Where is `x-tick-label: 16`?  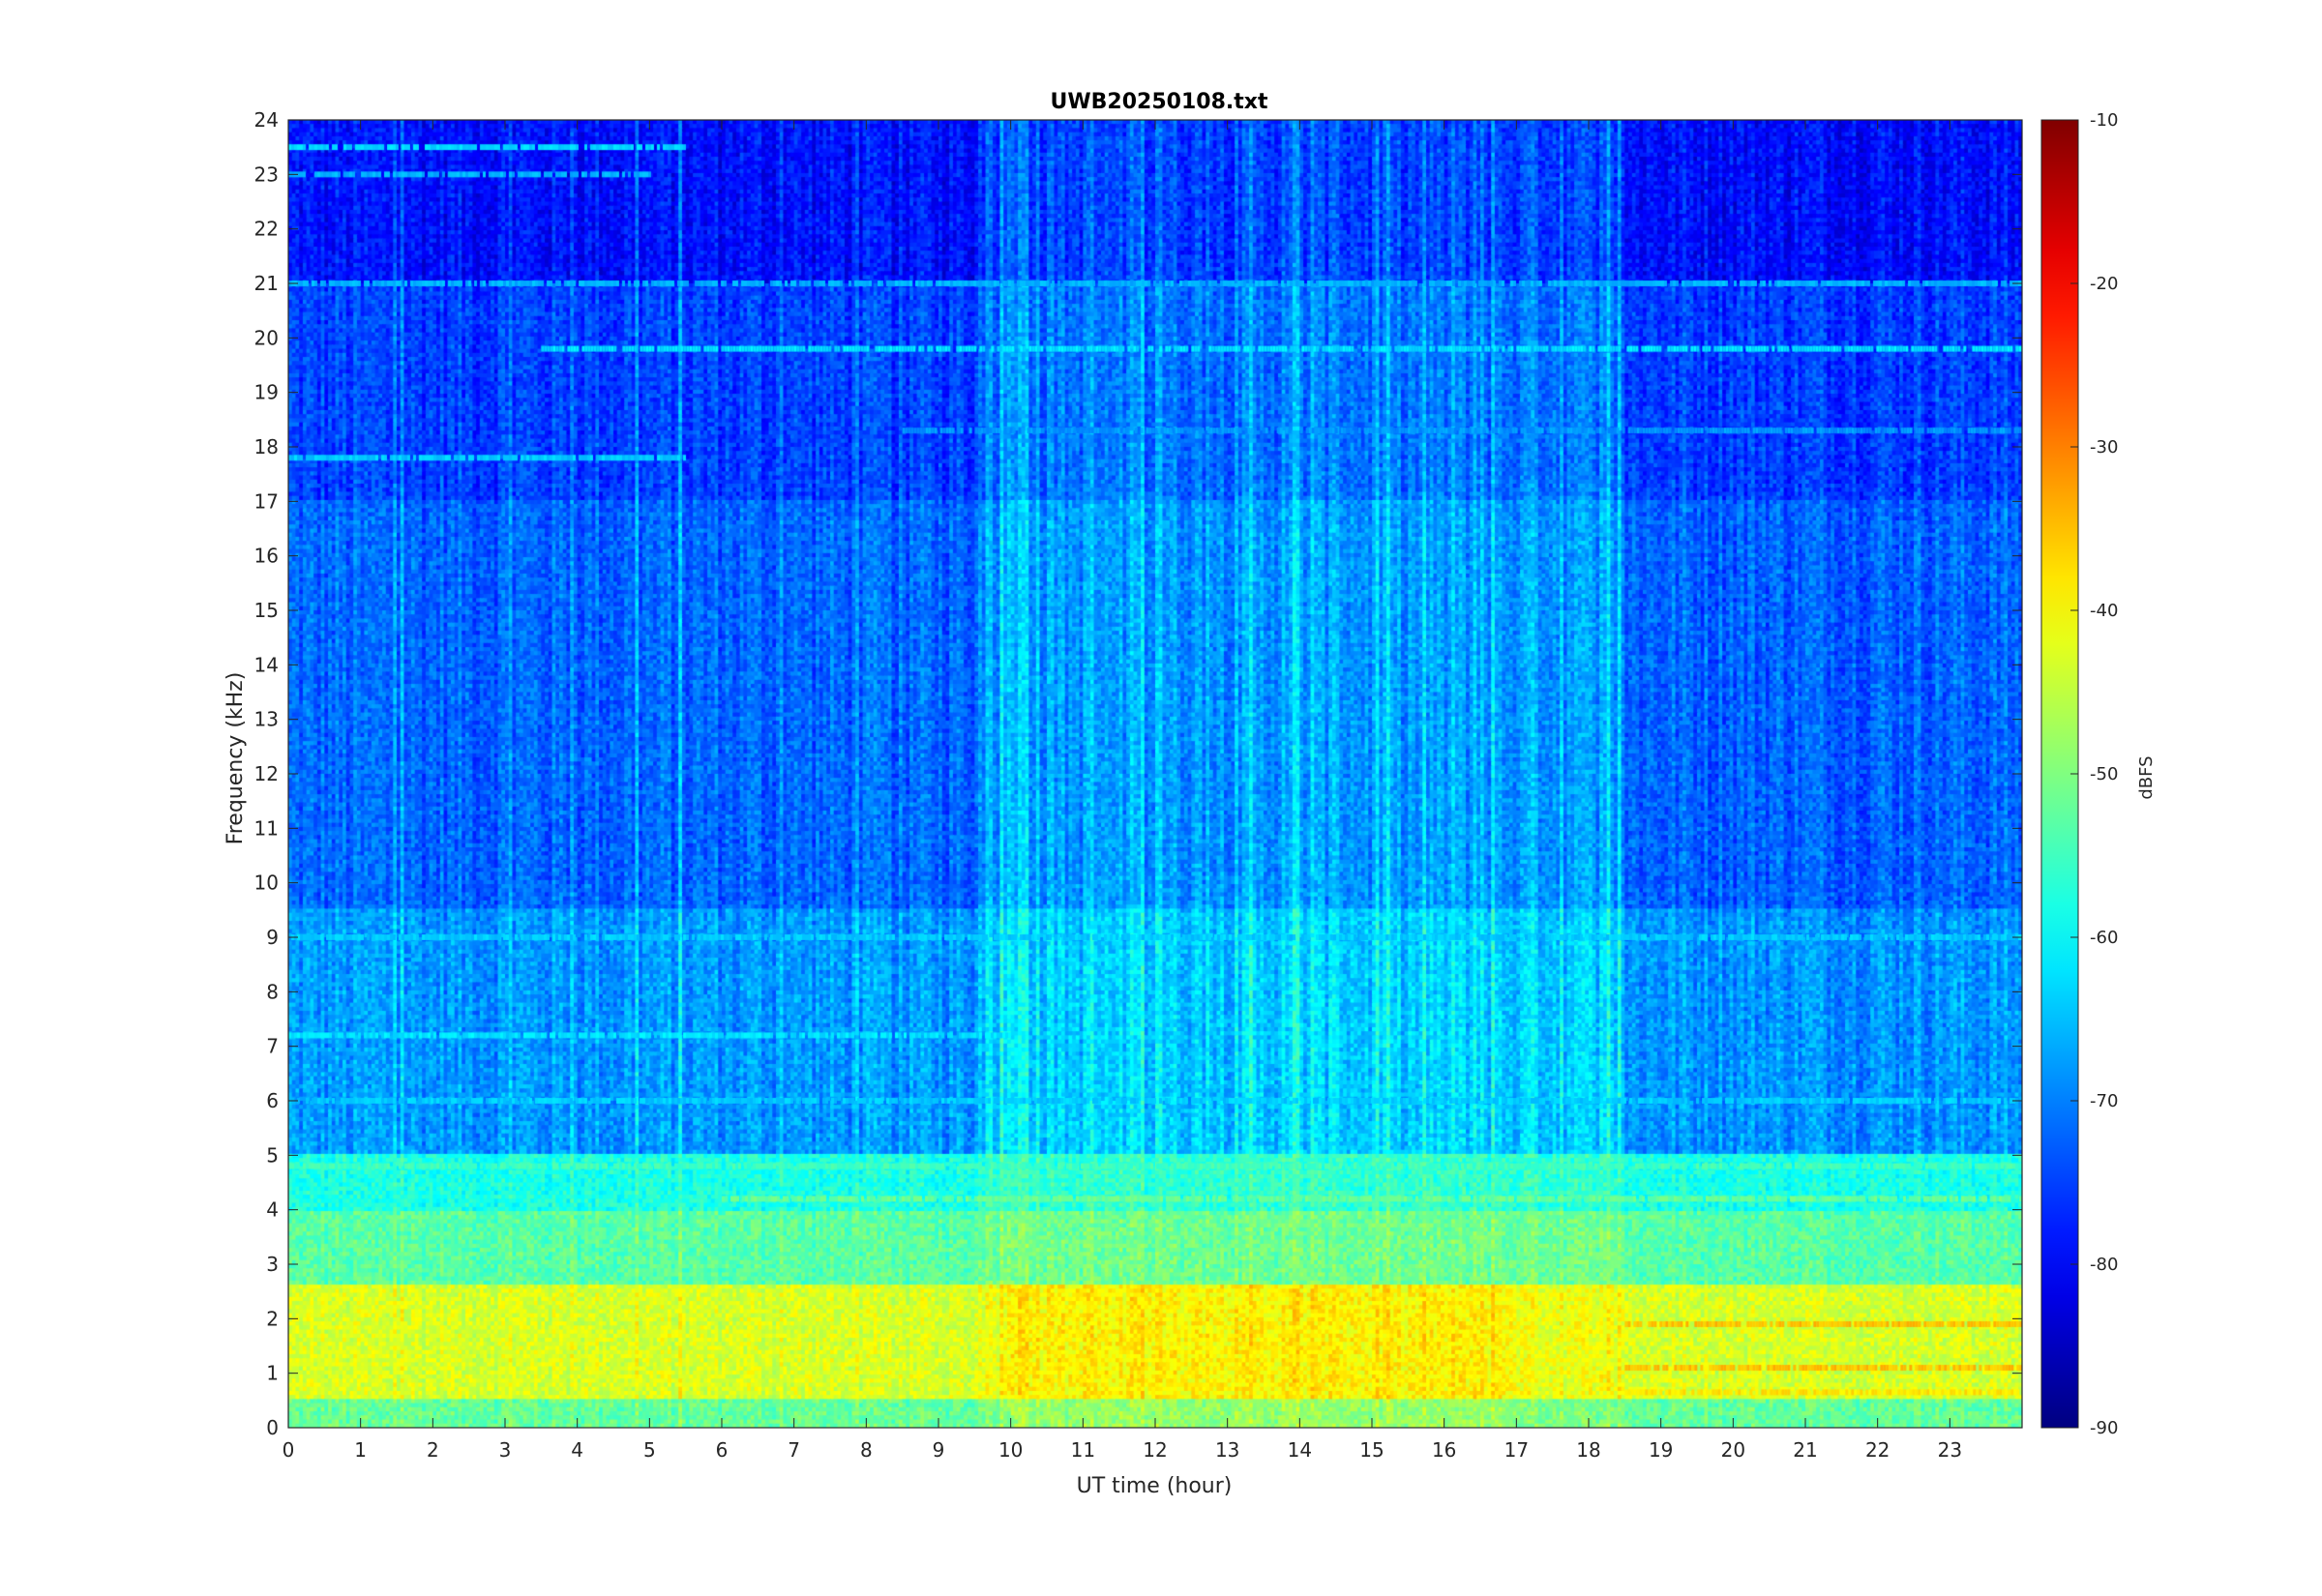
x-tick-label: 16 is located at coordinates (1444, 1450).